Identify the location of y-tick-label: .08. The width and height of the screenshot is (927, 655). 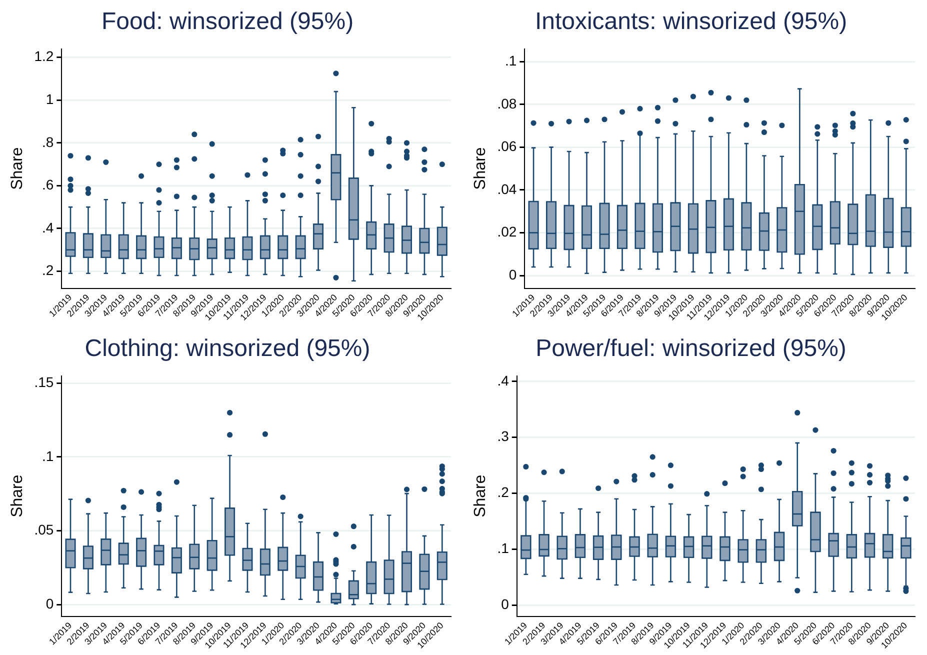
(507, 103).